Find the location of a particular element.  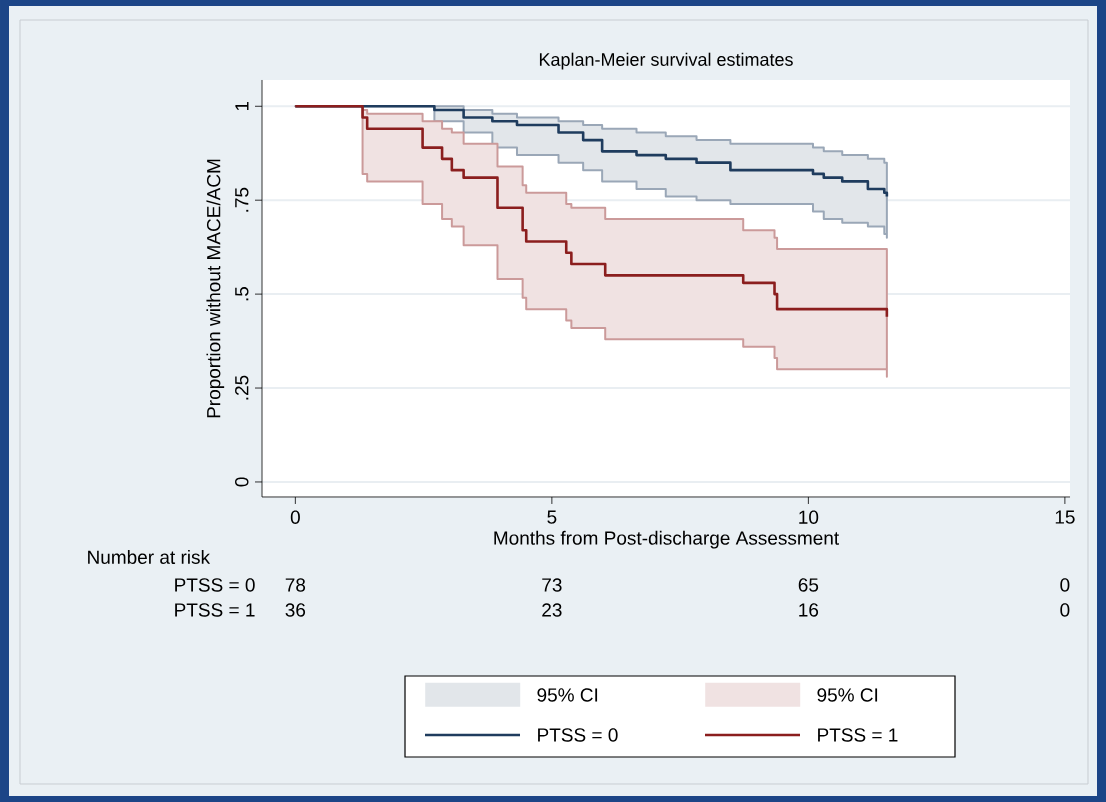

x-tick-label: 5 is located at coordinates (552, 517).